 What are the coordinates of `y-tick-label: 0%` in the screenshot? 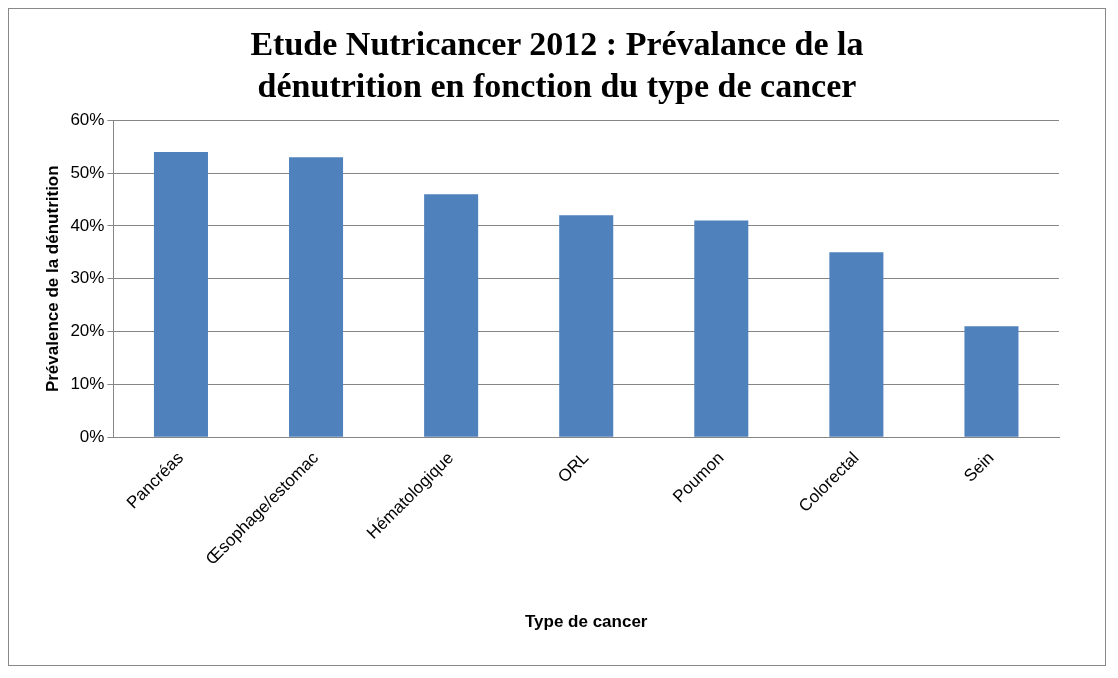 It's located at (92, 436).